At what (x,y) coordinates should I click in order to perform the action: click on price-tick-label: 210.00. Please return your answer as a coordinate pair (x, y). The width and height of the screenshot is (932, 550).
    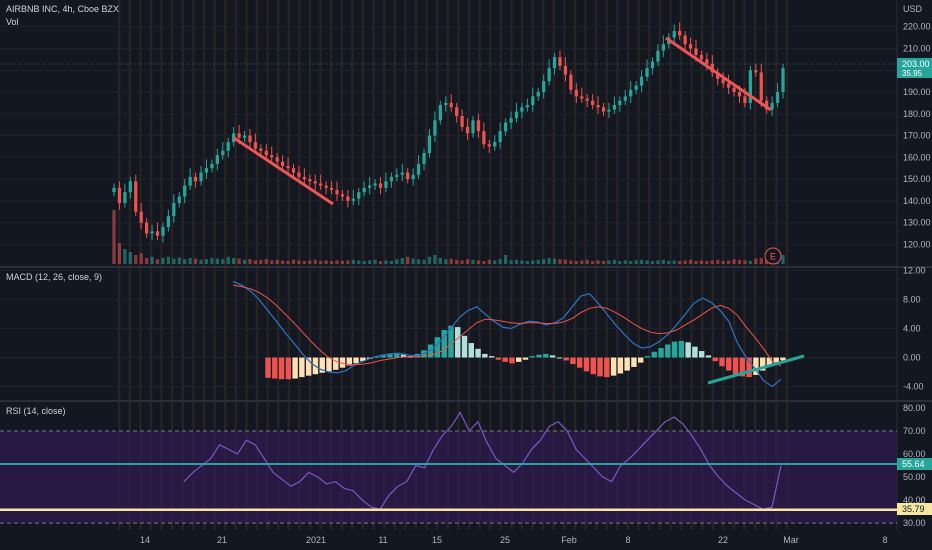
    Looking at the image, I should click on (917, 48).